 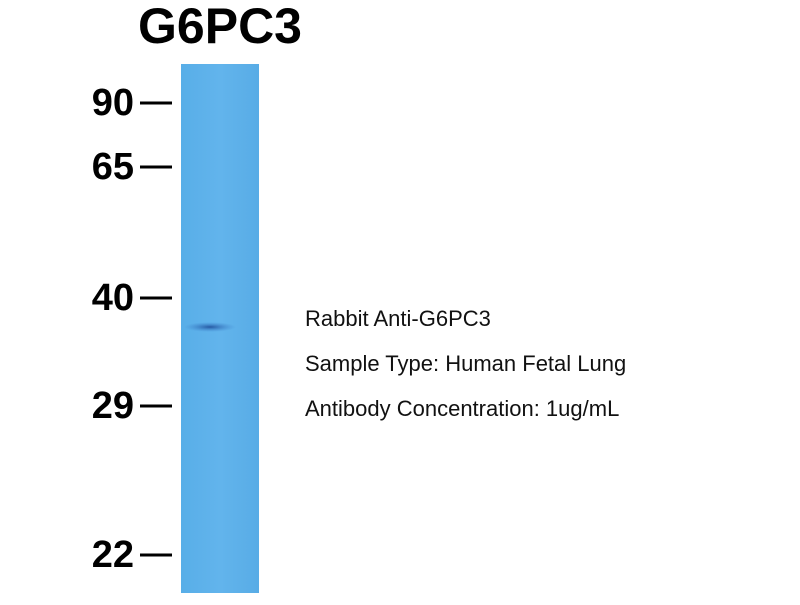 I want to click on title: G6PC3, so click(x=220, y=27).